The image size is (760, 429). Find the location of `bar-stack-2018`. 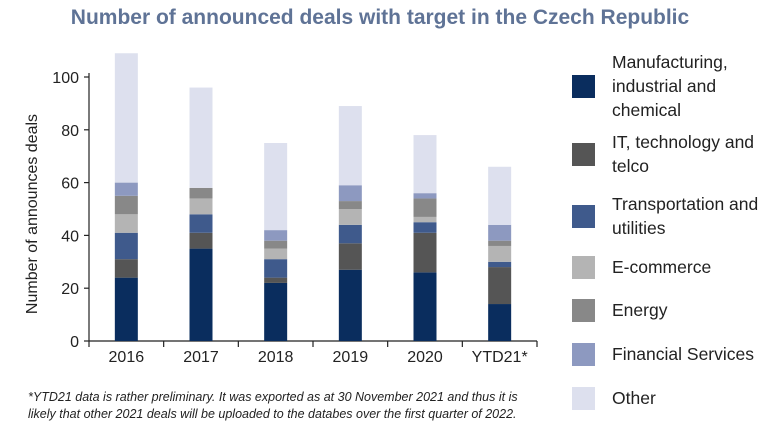

bar-stack-2018 is located at coordinates (276, 242).